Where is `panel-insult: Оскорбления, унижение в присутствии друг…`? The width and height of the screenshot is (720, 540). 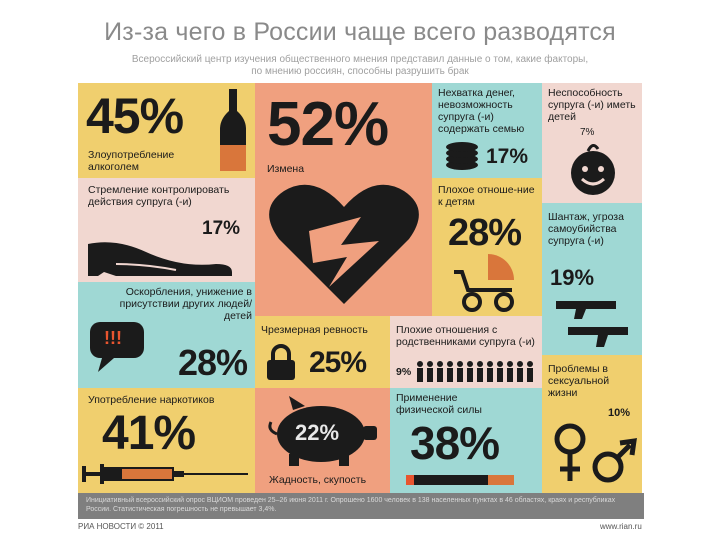
panel-insult: Оскорбления, унижение в присутствии друг… is located at coordinates (166, 335).